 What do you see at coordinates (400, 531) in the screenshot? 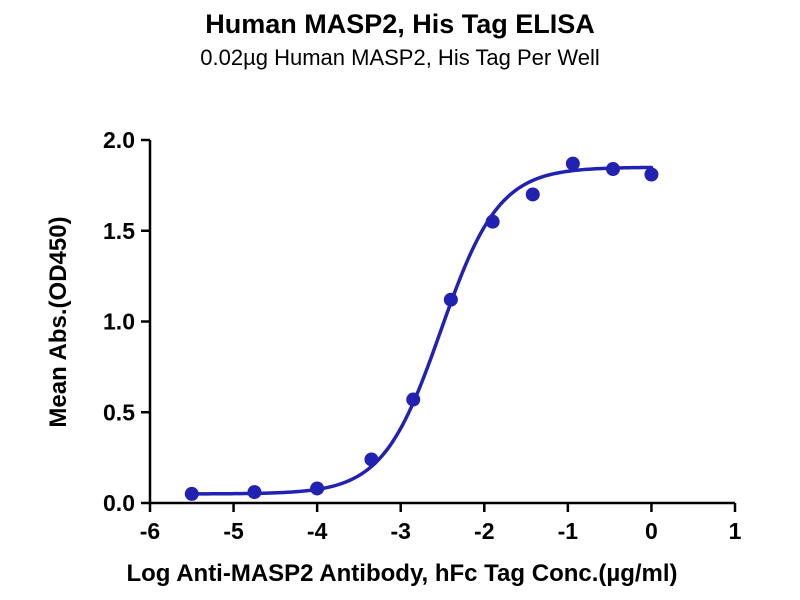
I see `x-tick-label: -3` at bounding box center [400, 531].